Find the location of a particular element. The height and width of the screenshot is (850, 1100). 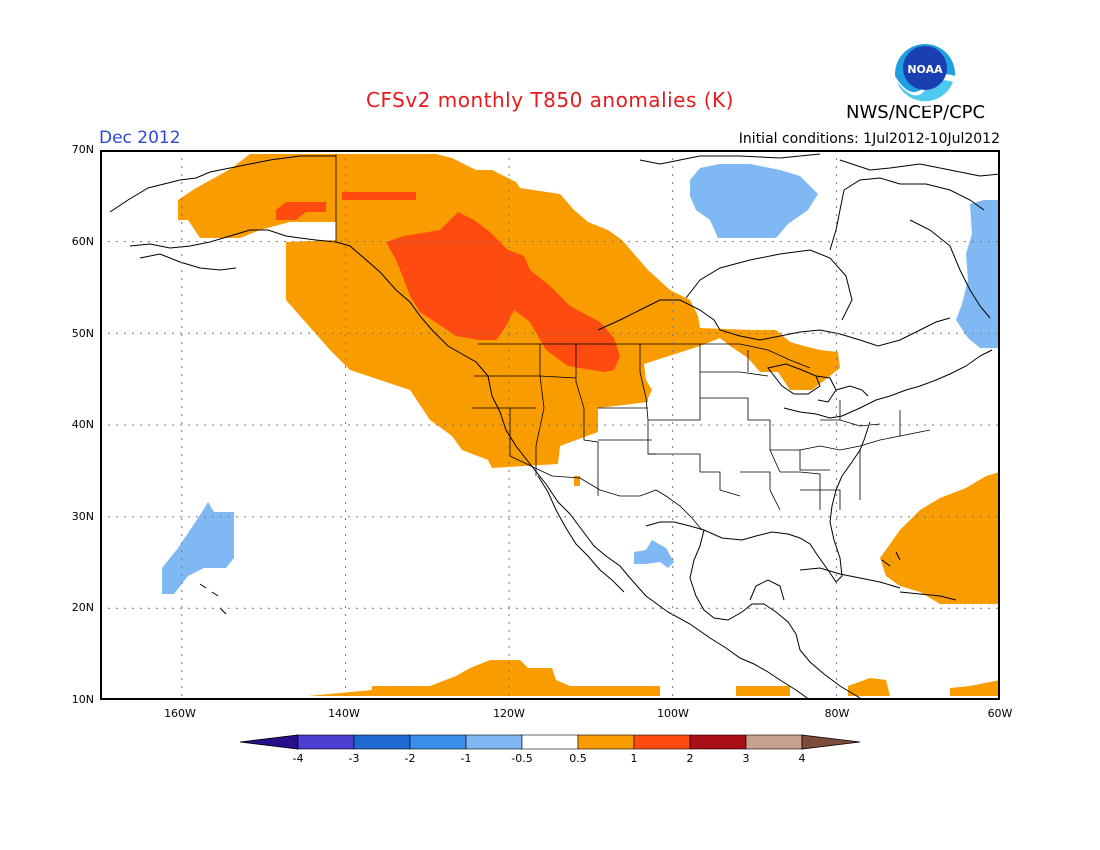

colorbar-label: 3 is located at coordinates (746, 758).